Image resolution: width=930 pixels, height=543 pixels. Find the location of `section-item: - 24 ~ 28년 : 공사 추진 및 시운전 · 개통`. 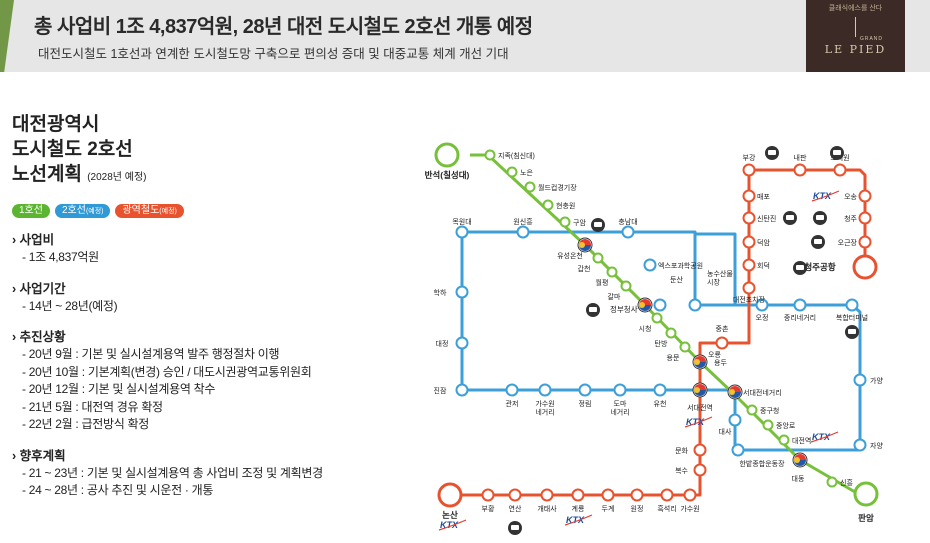

section-item: - 24 ~ 28년 : 공사 추진 및 시운전 · 개통 is located at coordinates (118, 490).